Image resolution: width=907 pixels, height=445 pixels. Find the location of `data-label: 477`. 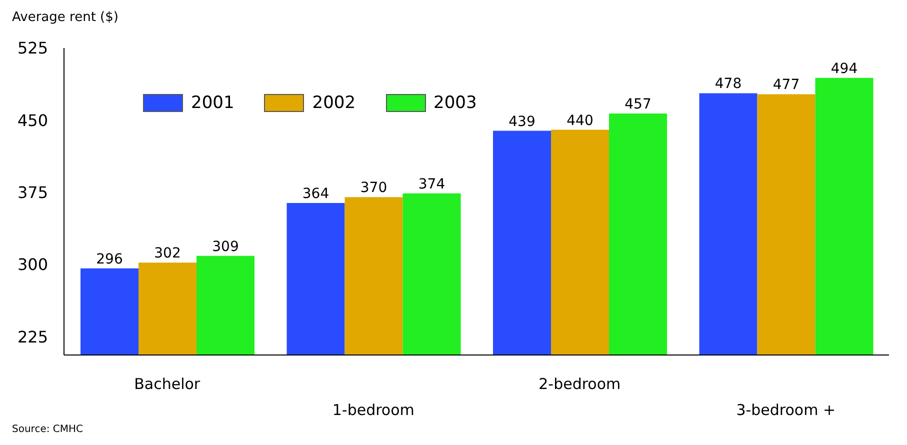

data-label: 477 is located at coordinates (786, 85).